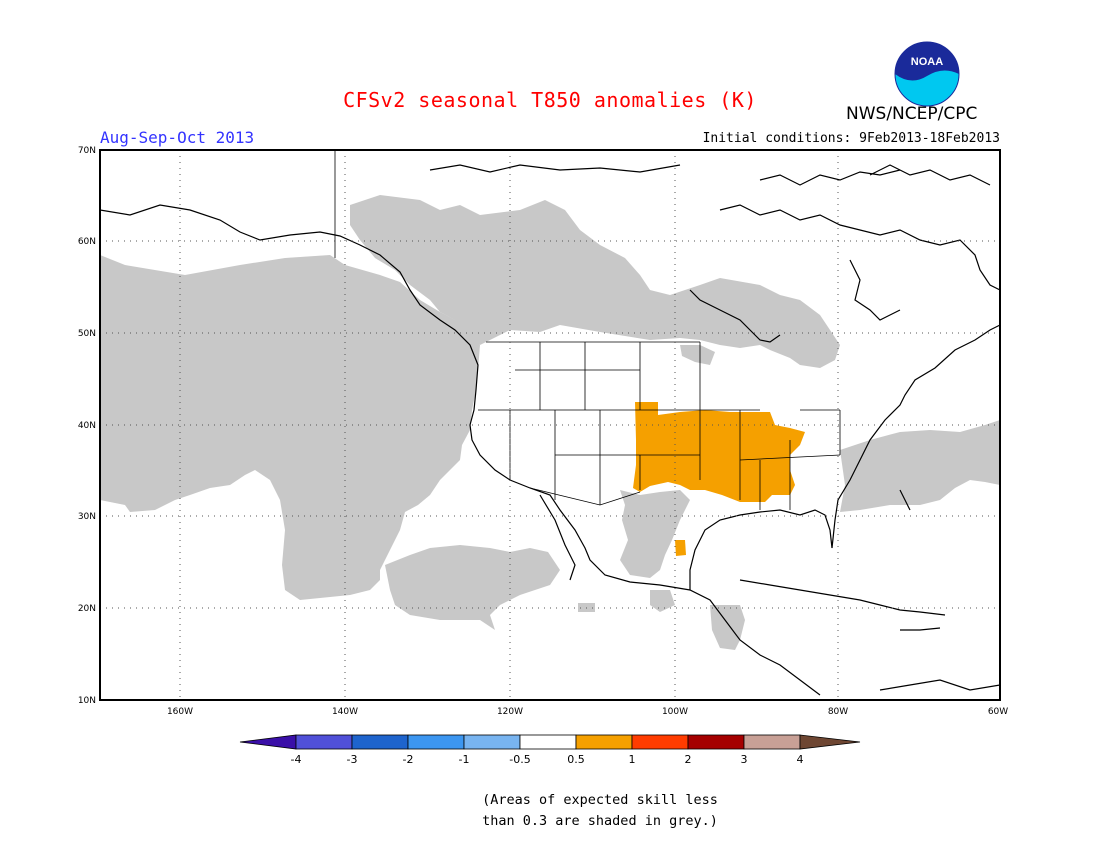 The height and width of the screenshot is (850, 1100). Describe the element at coordinates (920, 466) in the screenshot. I see `mask-atlantic` at that location.